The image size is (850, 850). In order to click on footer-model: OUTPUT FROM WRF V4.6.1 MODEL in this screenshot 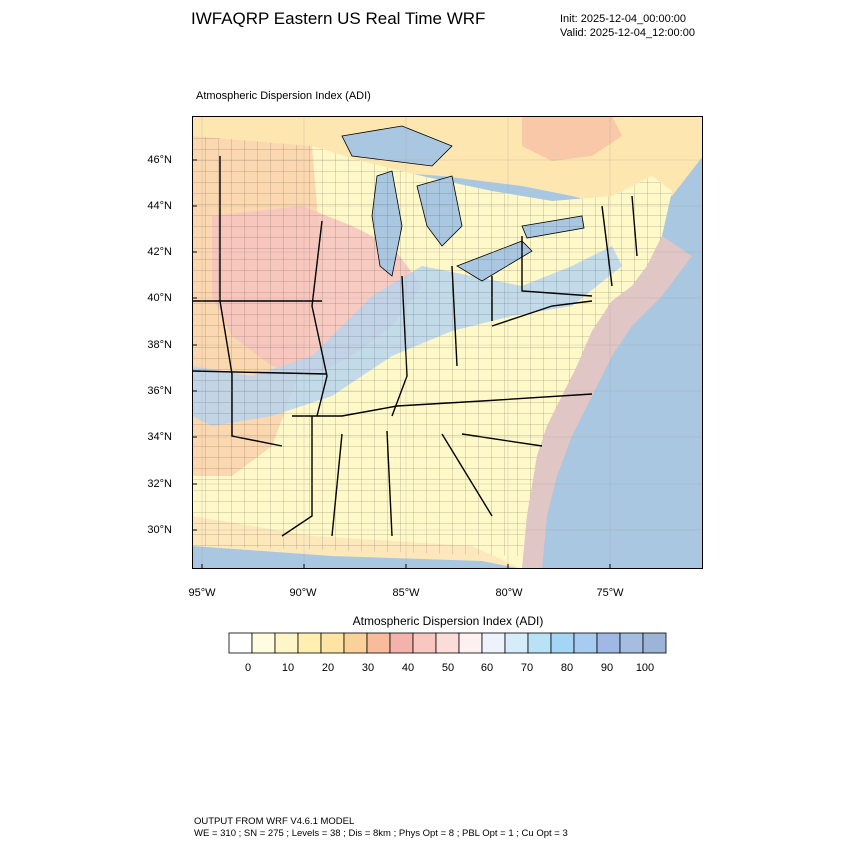, I will do `click(274, 821)`.